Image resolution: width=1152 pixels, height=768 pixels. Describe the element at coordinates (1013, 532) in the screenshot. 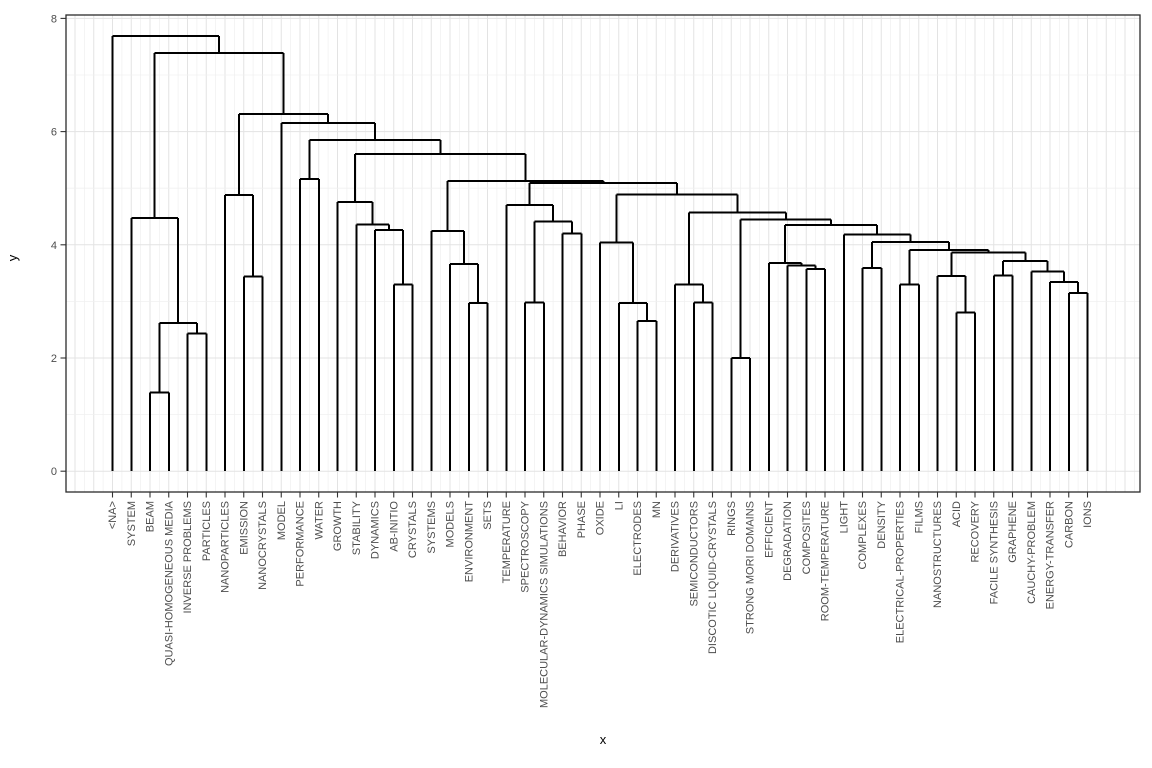

I see `x-tick-label: GRAPHENE` at that location.